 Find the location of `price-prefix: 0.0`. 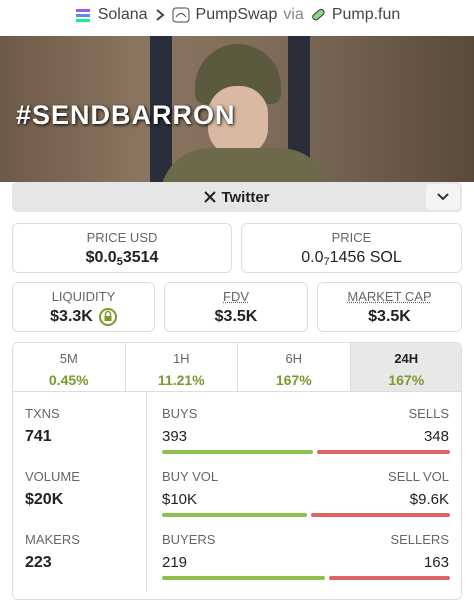

price-prefix: 0.0 is located at coordinates (312, 257).